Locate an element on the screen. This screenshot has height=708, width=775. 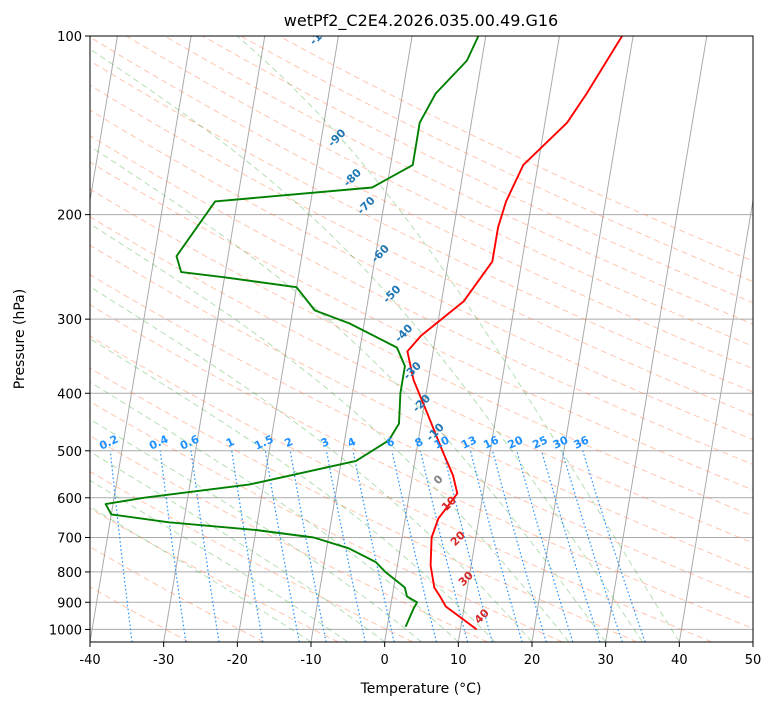
dry-adiabat-label: -50 is located at coordinates (391, 293).